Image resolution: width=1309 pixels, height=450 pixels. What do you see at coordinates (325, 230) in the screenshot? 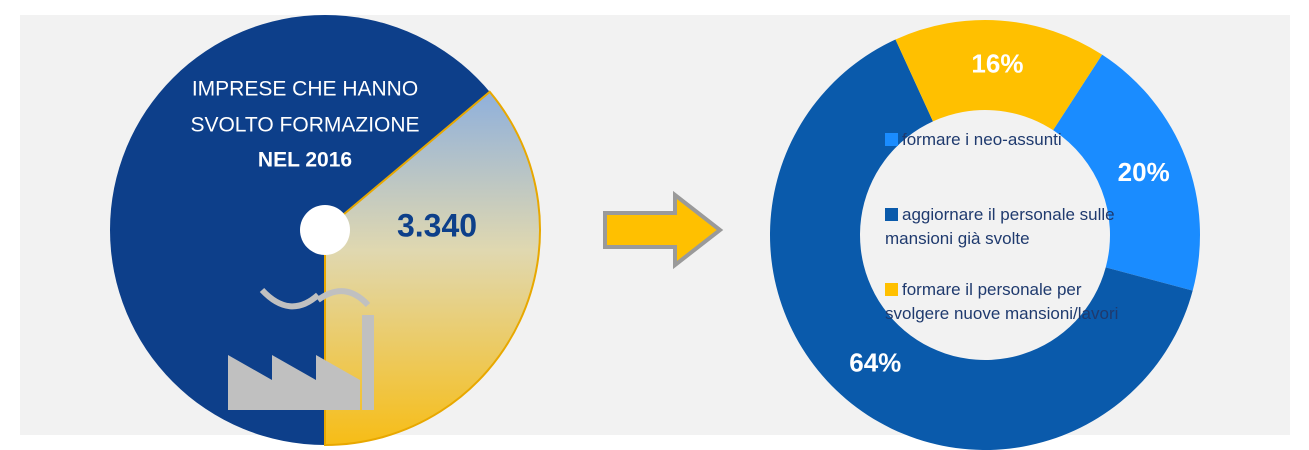
I see `disc-hole` at bounding box center [325, 230].